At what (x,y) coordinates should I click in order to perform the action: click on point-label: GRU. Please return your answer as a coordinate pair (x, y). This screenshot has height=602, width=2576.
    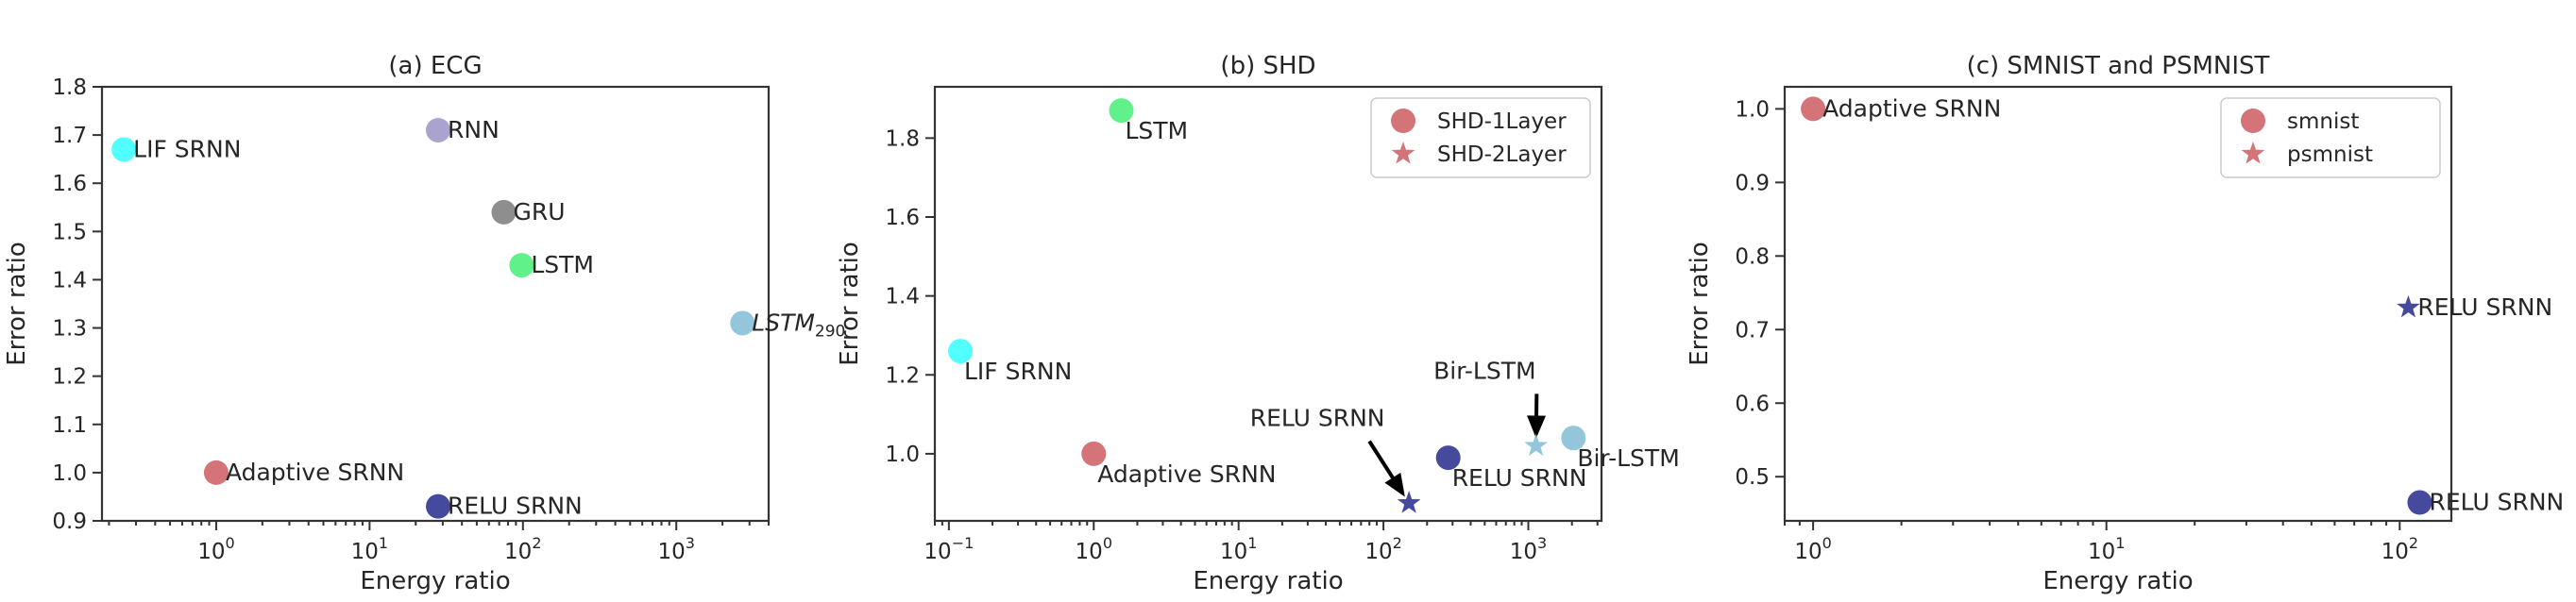
    Looking at the image, I should click on (540, 212).